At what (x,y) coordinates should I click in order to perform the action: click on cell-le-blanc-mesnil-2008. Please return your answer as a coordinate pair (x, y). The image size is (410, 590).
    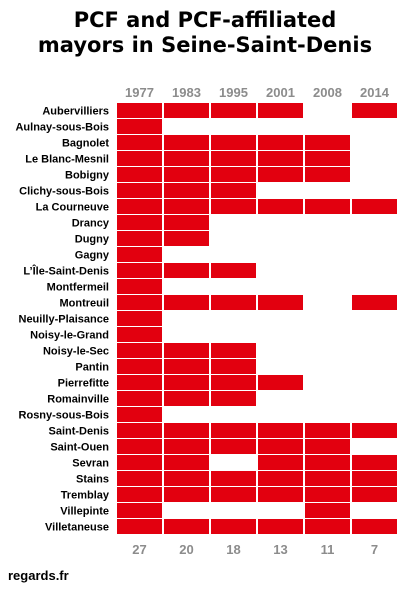
    Looking at the image, I should click on (327, 158).